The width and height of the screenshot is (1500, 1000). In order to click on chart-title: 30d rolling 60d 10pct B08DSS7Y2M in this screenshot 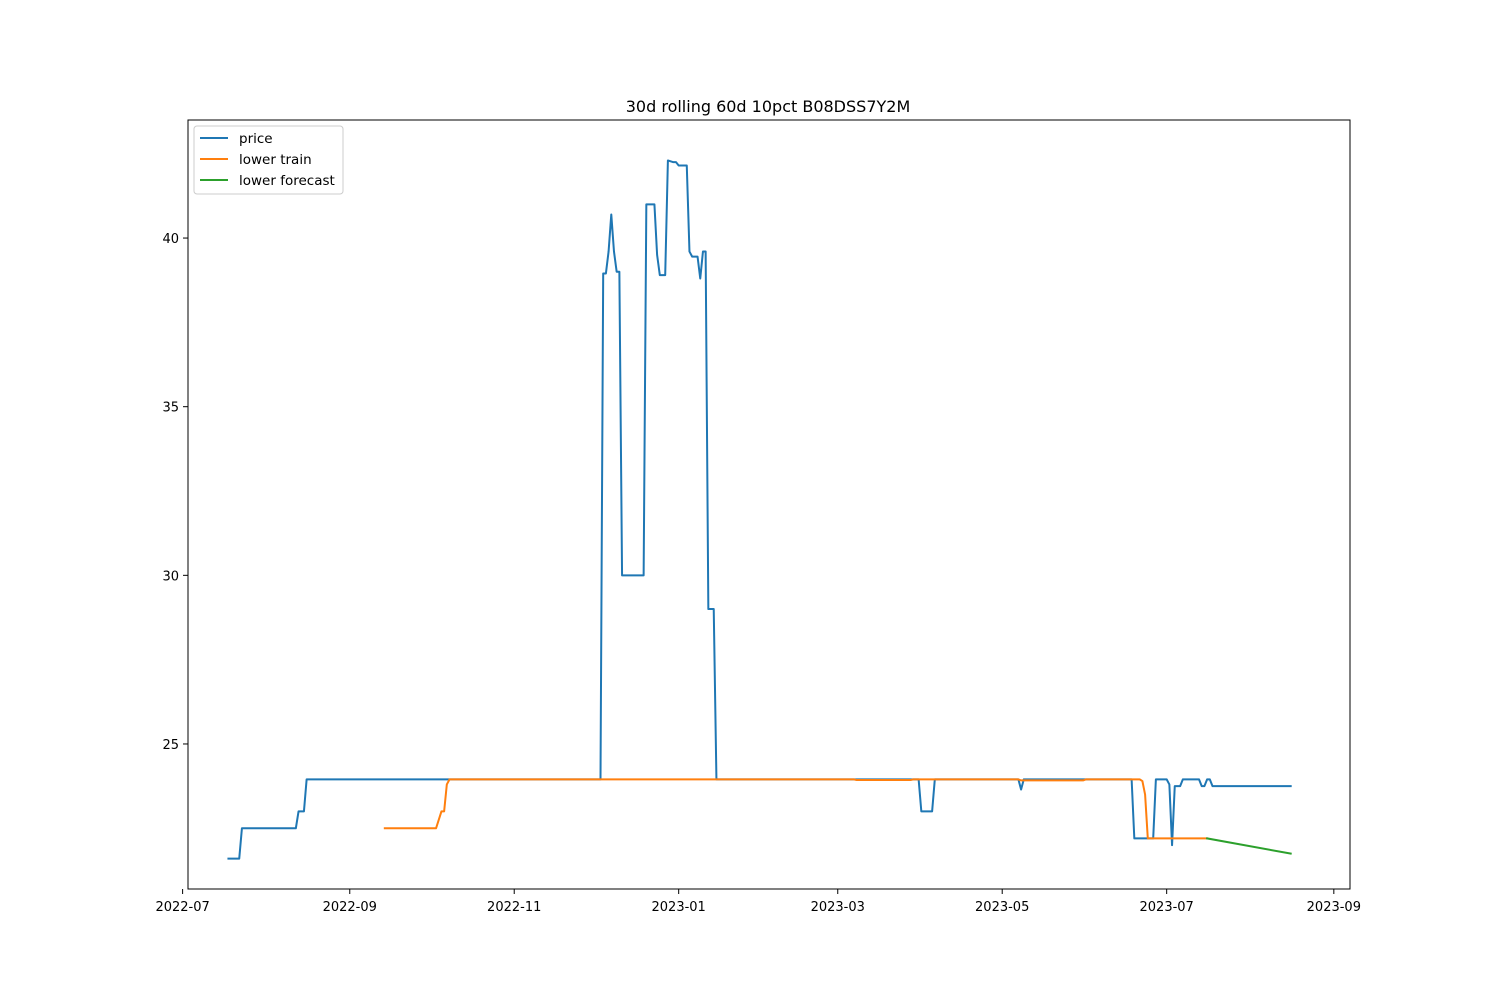, I will do `click(768, 106)`.